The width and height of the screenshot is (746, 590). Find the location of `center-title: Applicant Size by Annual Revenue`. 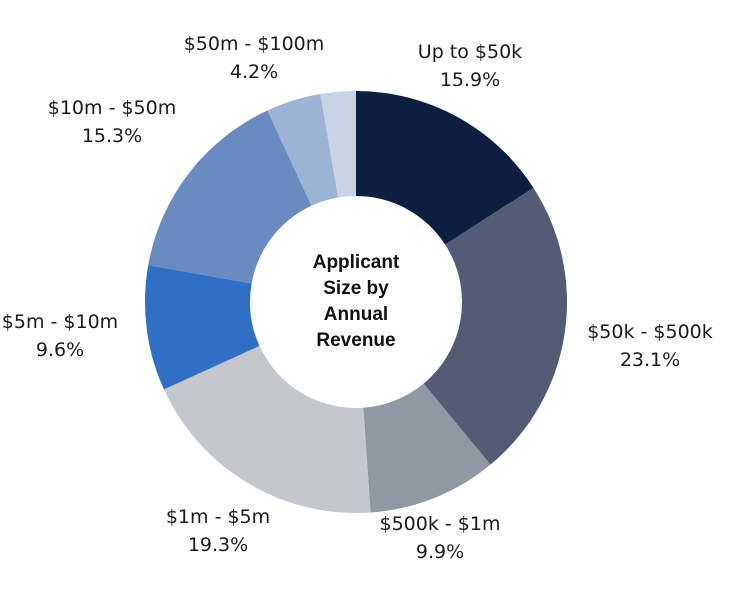

center-title: Applicant Size by Annual Revenue is located at coordinates (356, 301).